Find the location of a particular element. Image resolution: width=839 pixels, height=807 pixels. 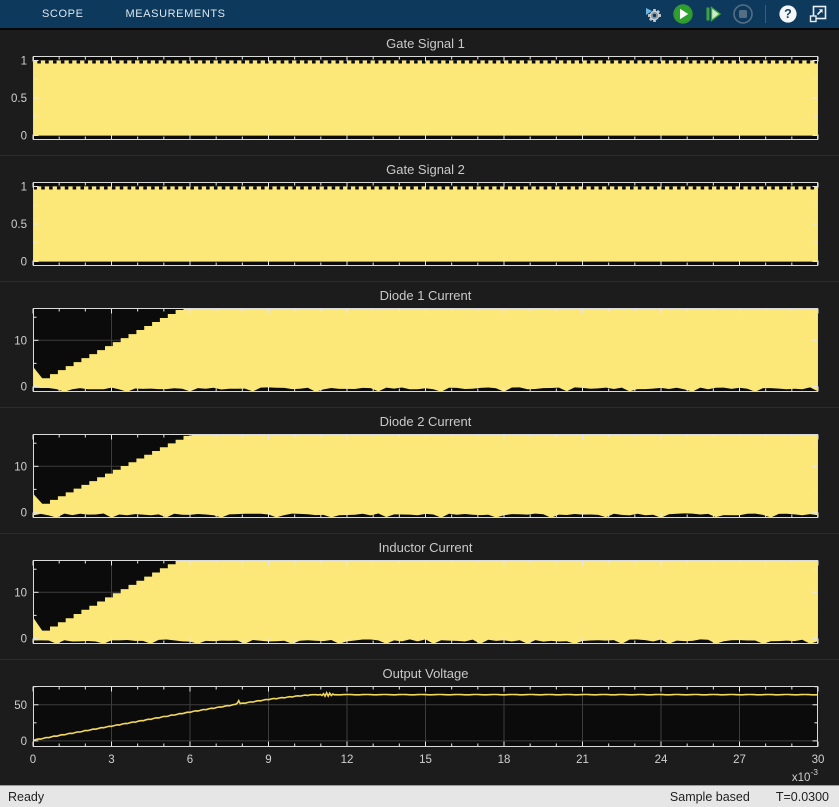

pop-out-button is located at coordinates (818, 14).